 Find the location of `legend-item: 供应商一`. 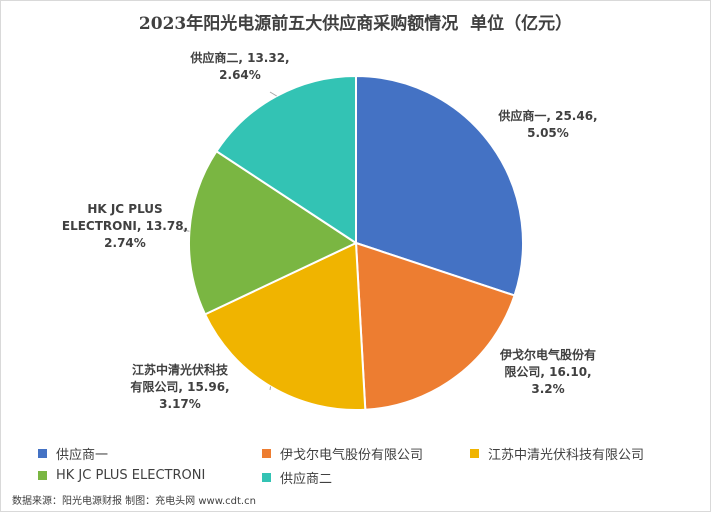

legend-item: 供应商一 is located at coordinates (73, 453).